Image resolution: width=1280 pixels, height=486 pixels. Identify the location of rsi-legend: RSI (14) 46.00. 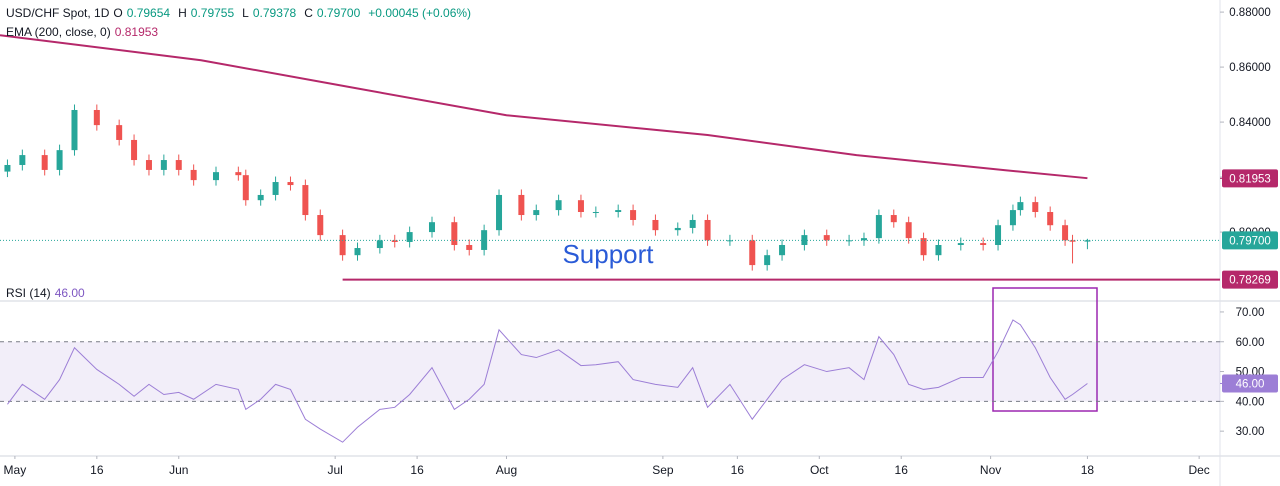
(45, 293).